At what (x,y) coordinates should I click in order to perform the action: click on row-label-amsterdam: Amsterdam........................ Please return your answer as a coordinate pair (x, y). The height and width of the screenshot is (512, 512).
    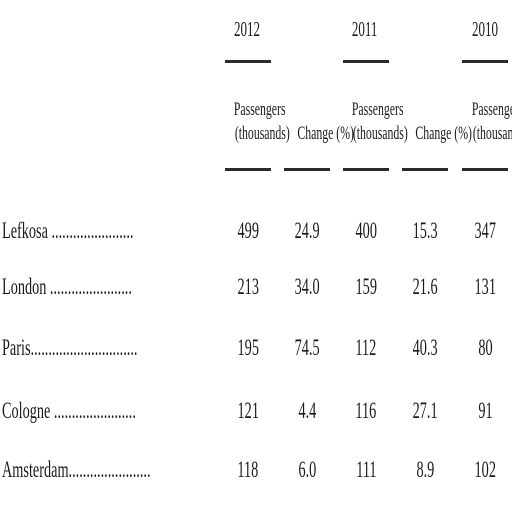
    Looking at the image, I should click on (76, 469).